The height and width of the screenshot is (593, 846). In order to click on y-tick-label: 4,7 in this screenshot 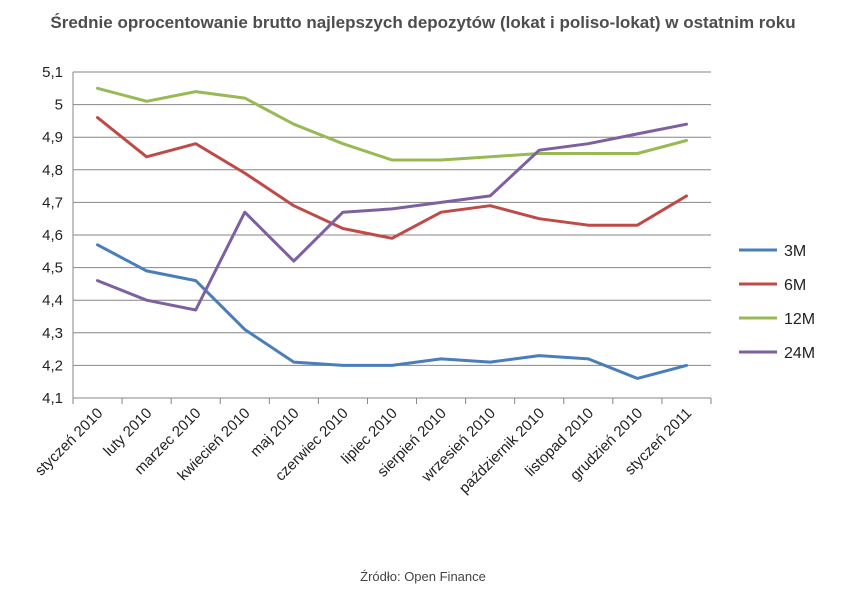, I will do `click(52, 202)`.